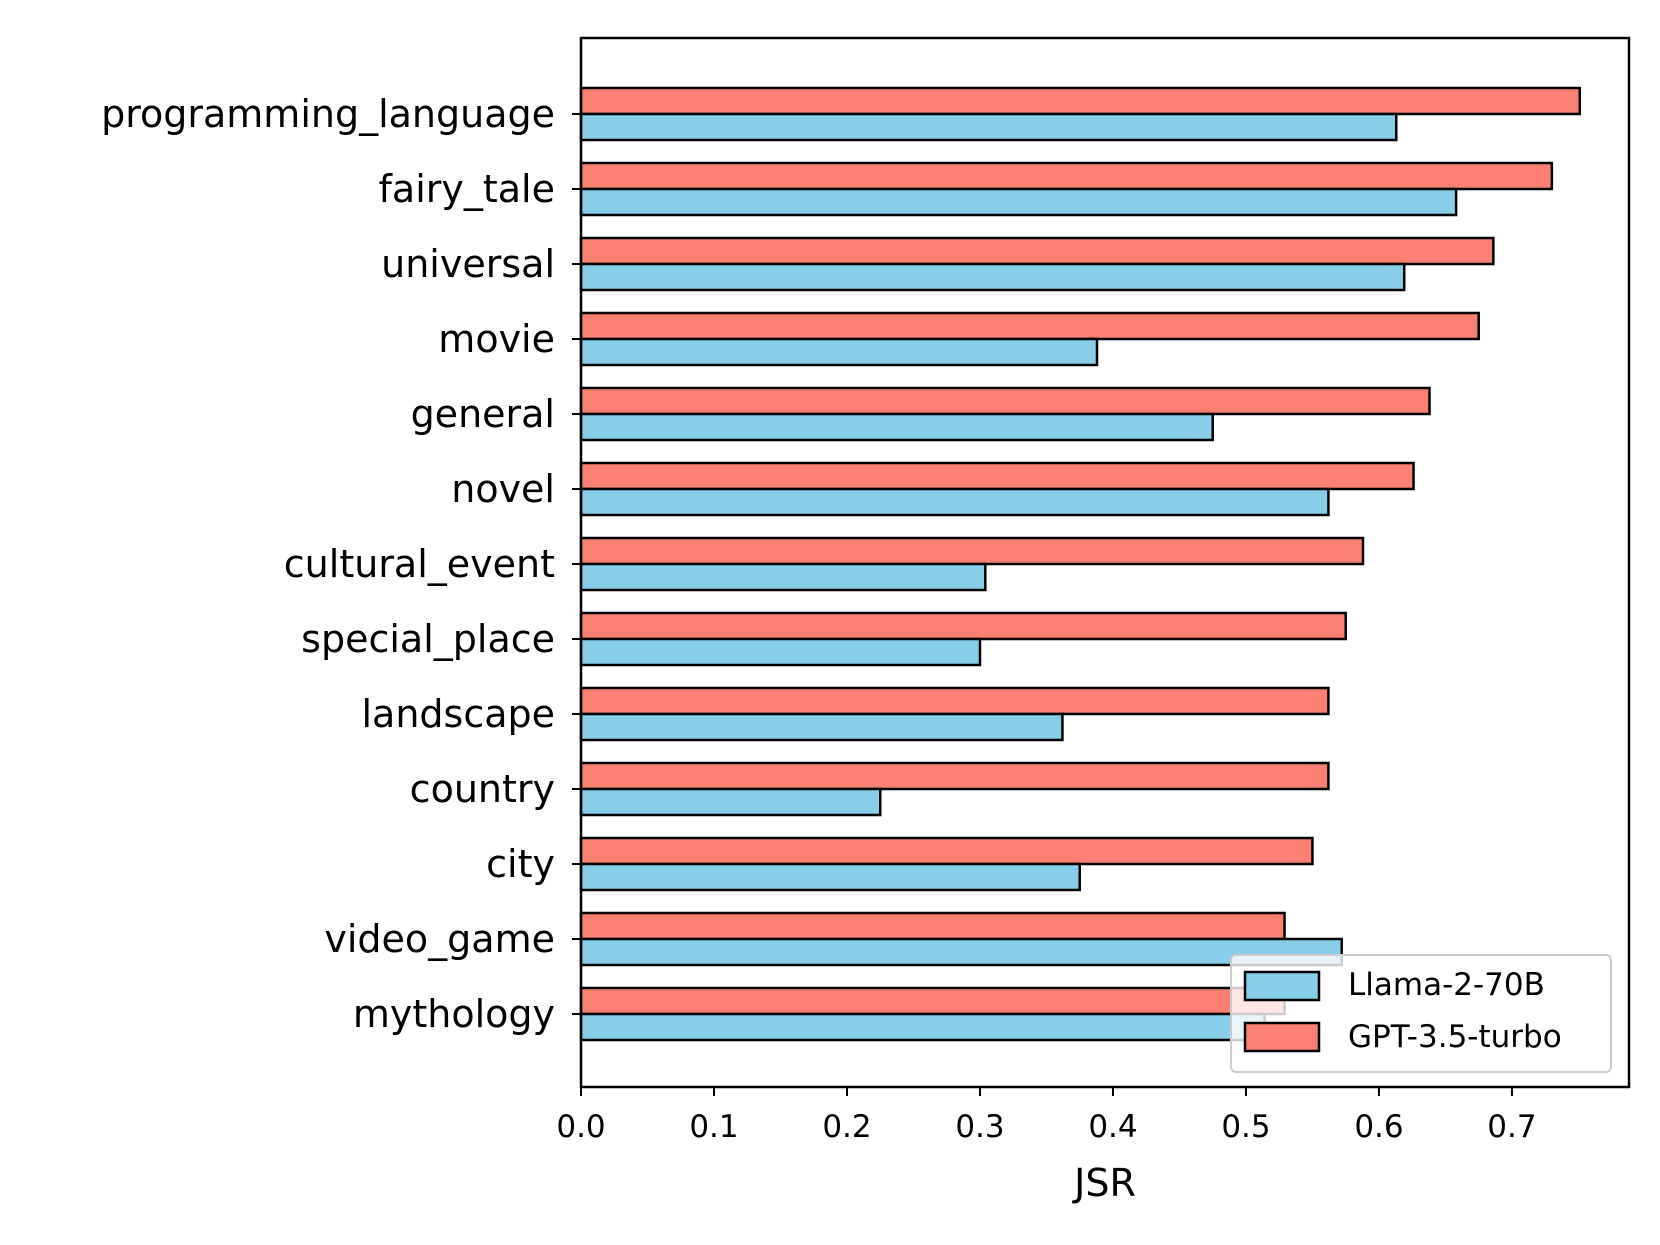  What do you see at coordinates (328, 114) in the screenshot?
I see `y-tick-label: programming_language` at bounding box center [328, 114].